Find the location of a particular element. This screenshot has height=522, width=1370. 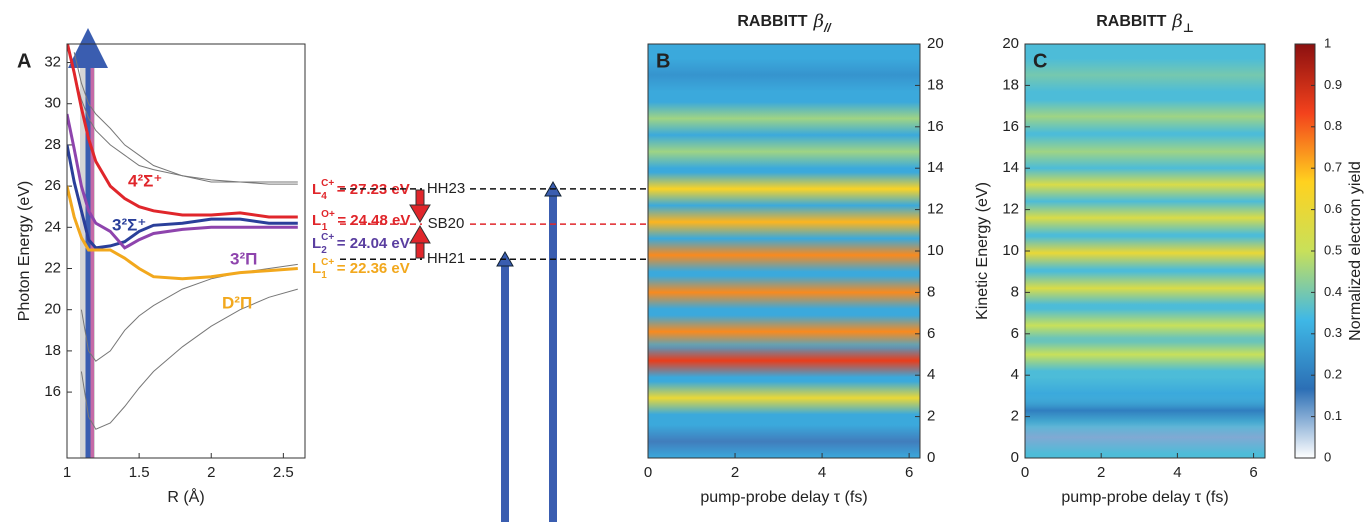

x-axis-label: pump-probe delay τ (fs) is located at coordinates (1144, 497).